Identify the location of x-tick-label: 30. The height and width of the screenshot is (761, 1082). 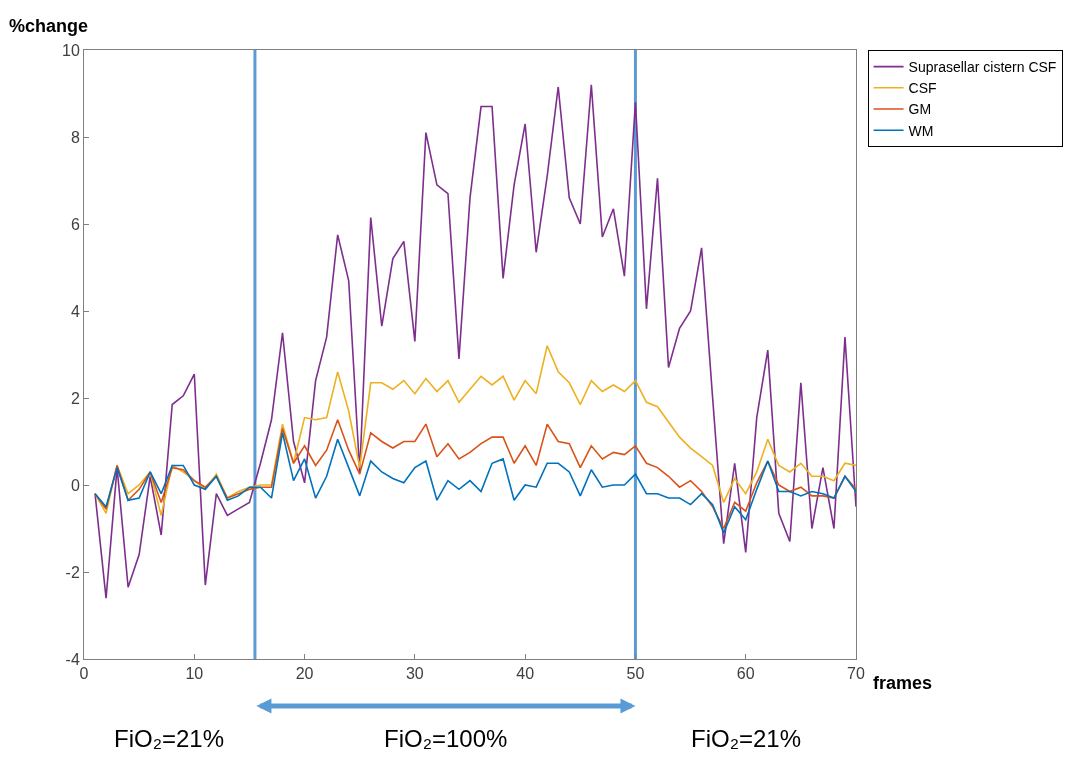
(414, 674).